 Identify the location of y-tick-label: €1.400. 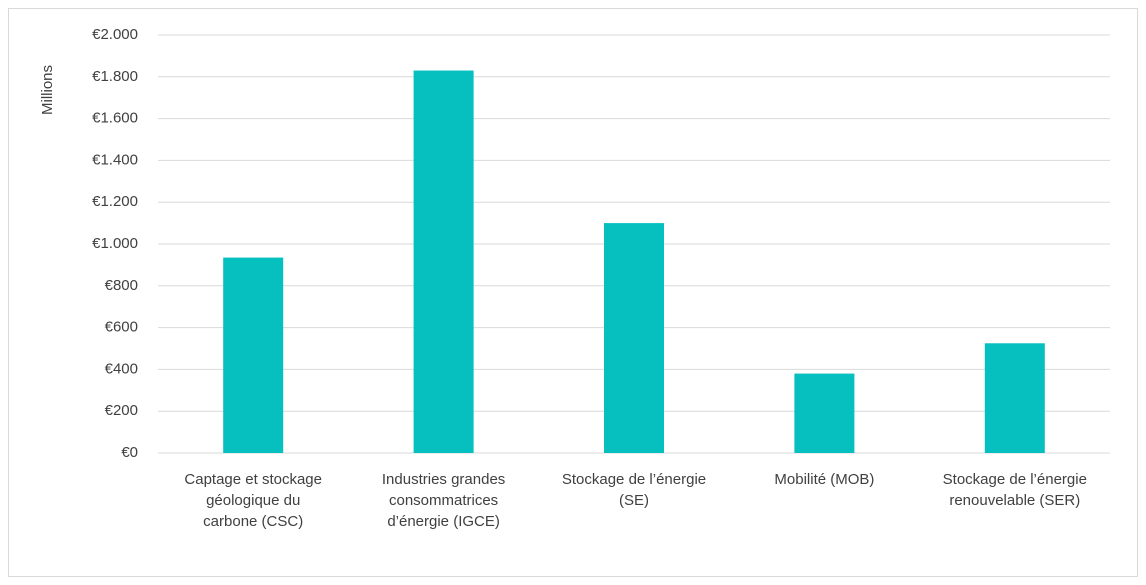
(115, 159).